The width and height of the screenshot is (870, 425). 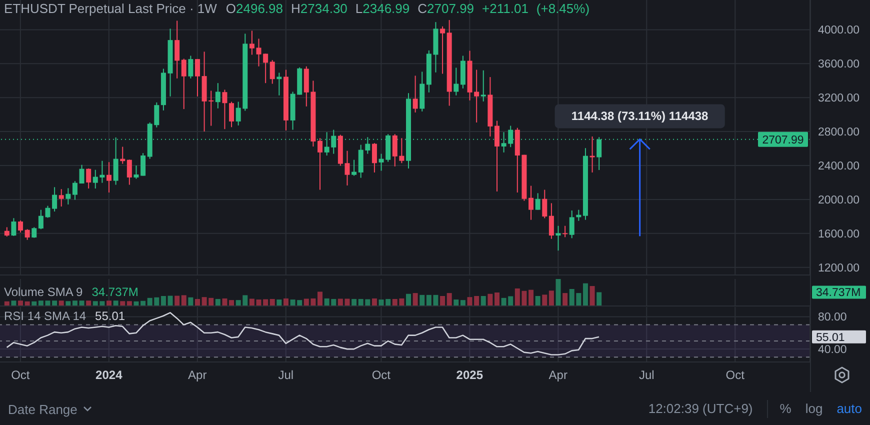 I want to click on chart-title: RSI 14 SMA 14, so click(x=45, y=316).